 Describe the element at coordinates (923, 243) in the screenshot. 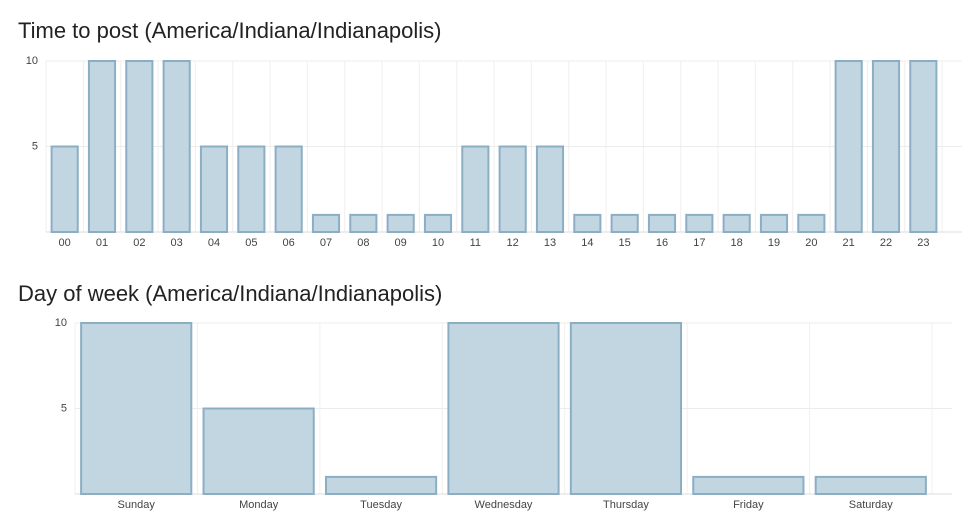

I see `x-tick-label: 23` at that location.